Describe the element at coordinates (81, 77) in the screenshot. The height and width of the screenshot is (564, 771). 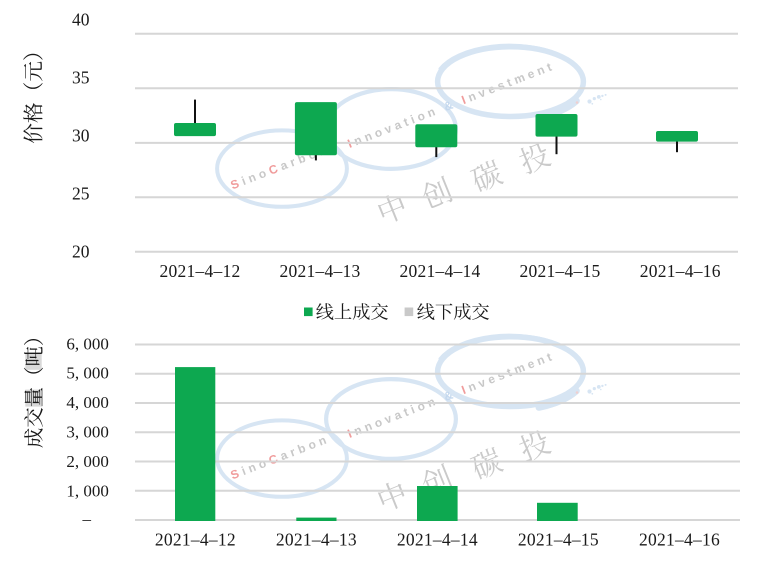
I see `svg-text: 35` at that location.